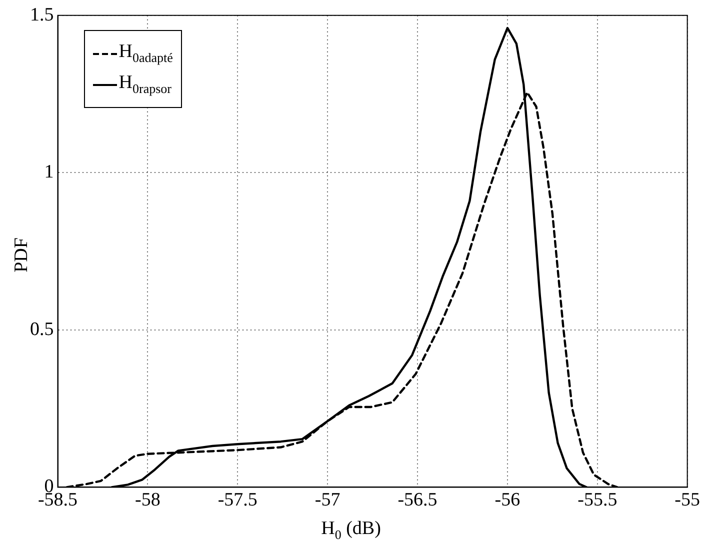  Describe the element at coordinates (238, 500) in the screenshot. I see `x-tick-label: -57.5` at that location.